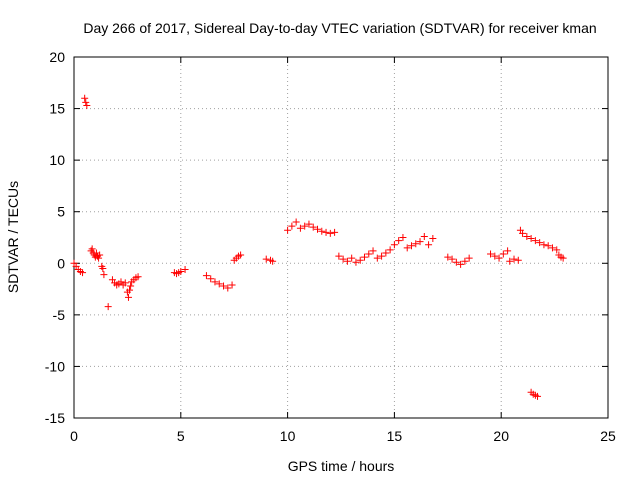 This screenshot has height=480, width=640. Describe the element at coordinates (57, 109) in the screenshot. I see `y-tick-label: 15` at that location.